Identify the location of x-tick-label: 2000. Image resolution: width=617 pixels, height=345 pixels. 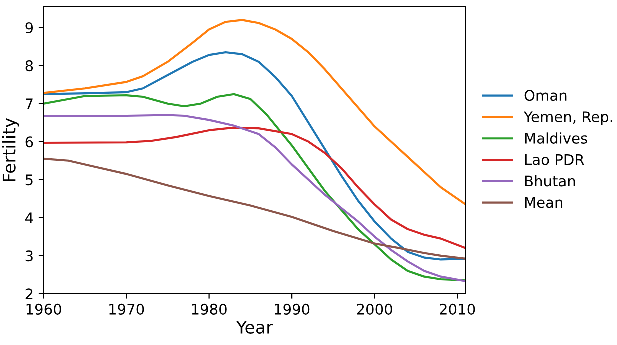
(374, 309).